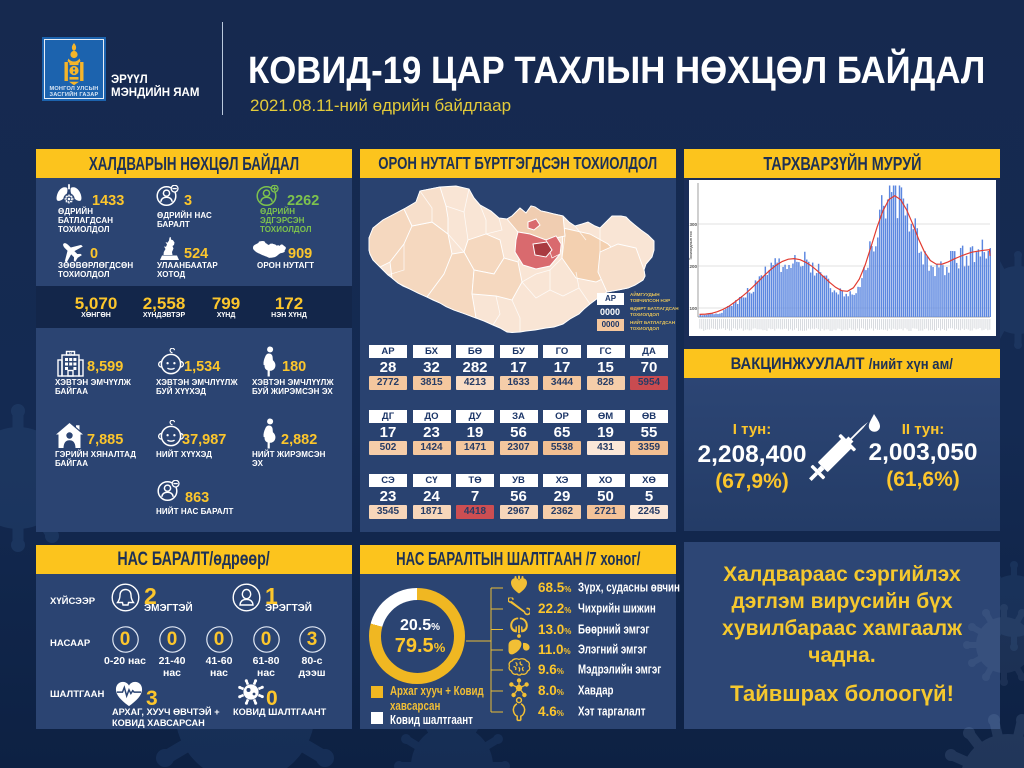 The width and height of the screenshot is (1024, 768). Describe the element at coordinates (70, 354) in the screenshot. I see `svg-text: H` at that location.